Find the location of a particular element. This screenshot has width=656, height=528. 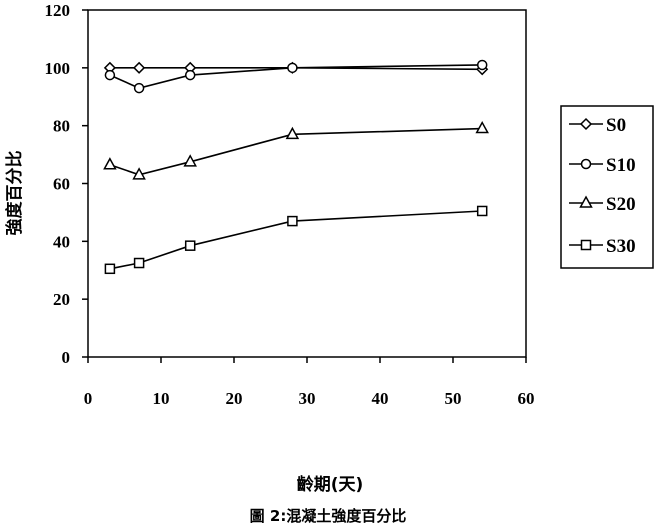

legend-item-s30: S30 is located at coordinates (602, 246).